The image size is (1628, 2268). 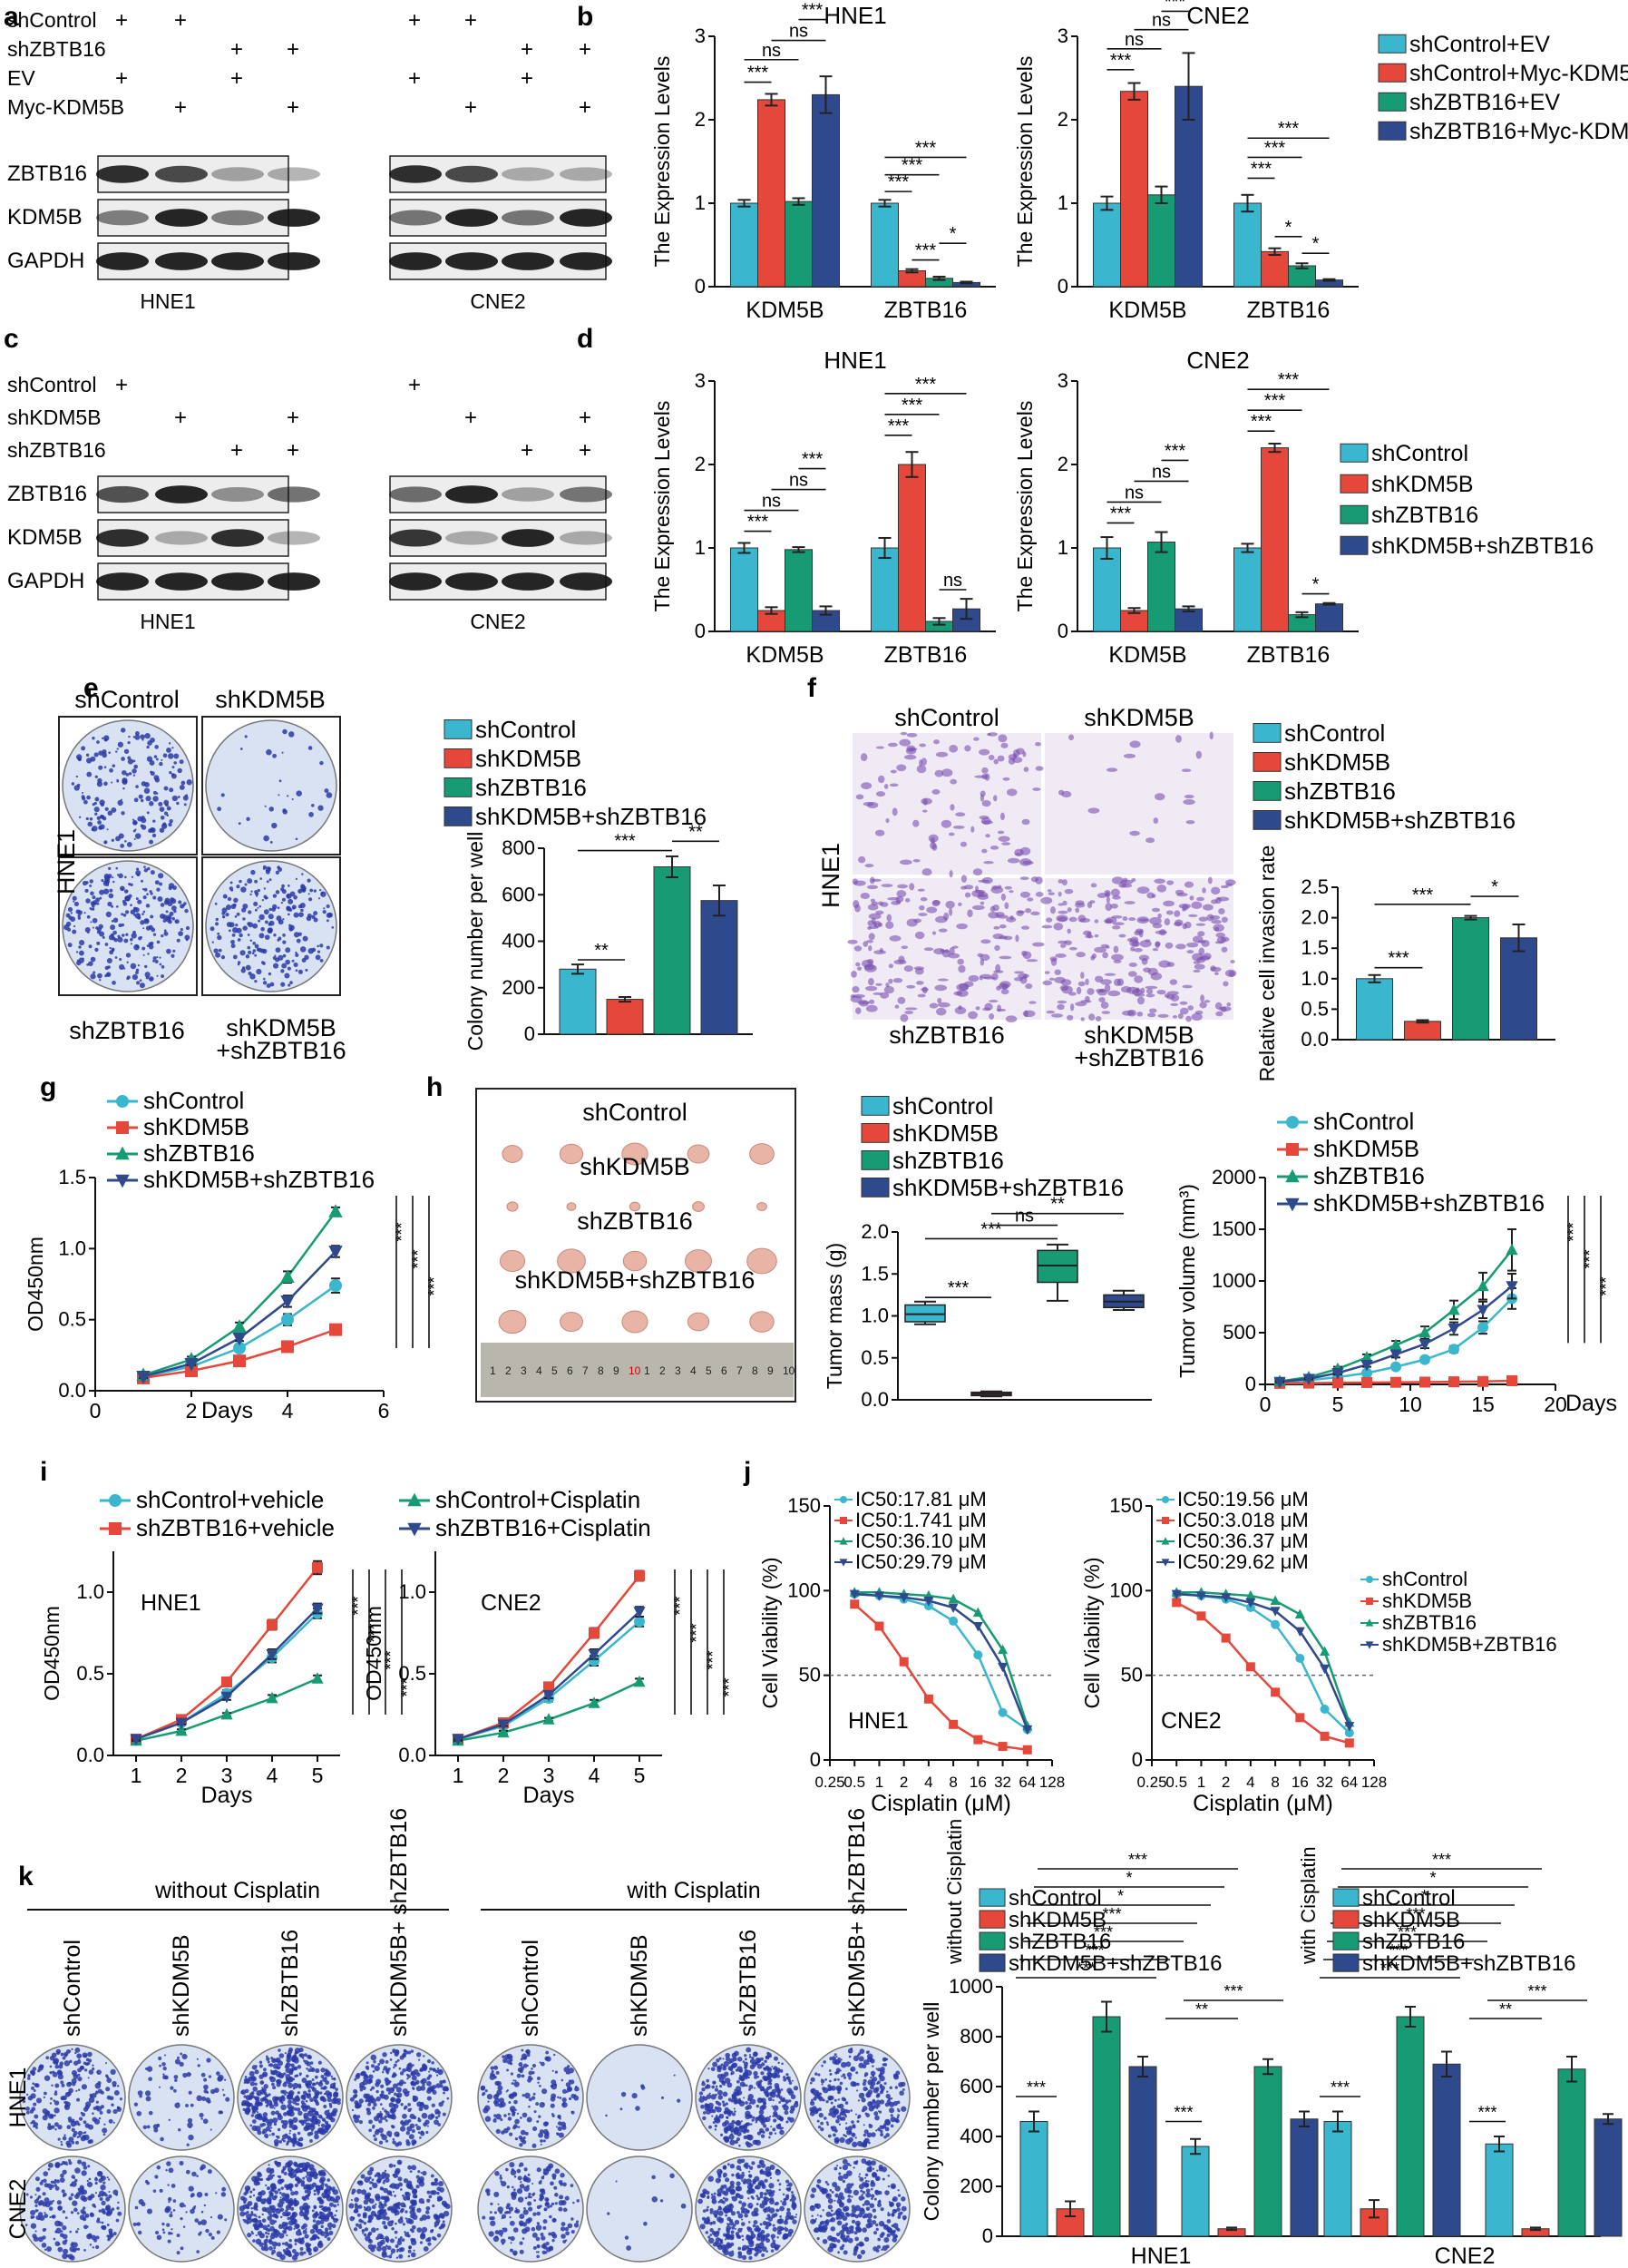 I want to click on legend-label: shKDM5B, so click(x=1422, y=484).